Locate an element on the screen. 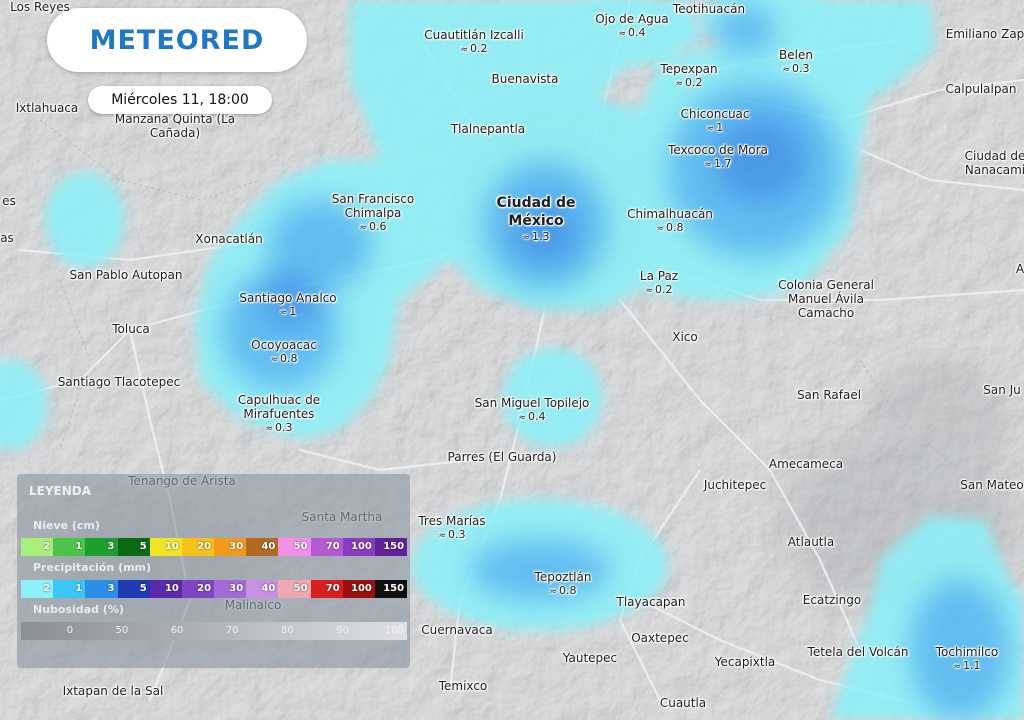 The height and width of the screenshot is (720, 1024). place-name: Colonia General Manuel Ávila Camacho is located at coordinates (826, 299).